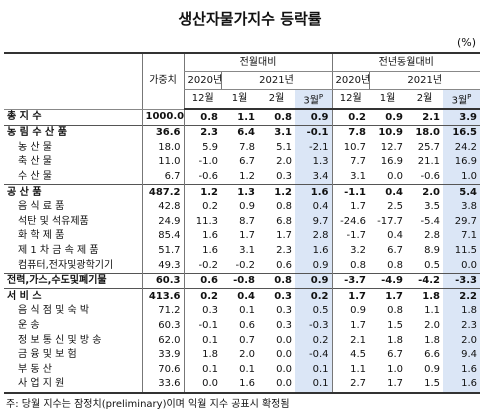 The width and height of the screenshot is (500, 414). I want to click on value-cell: 8.9, so click(432, 250).